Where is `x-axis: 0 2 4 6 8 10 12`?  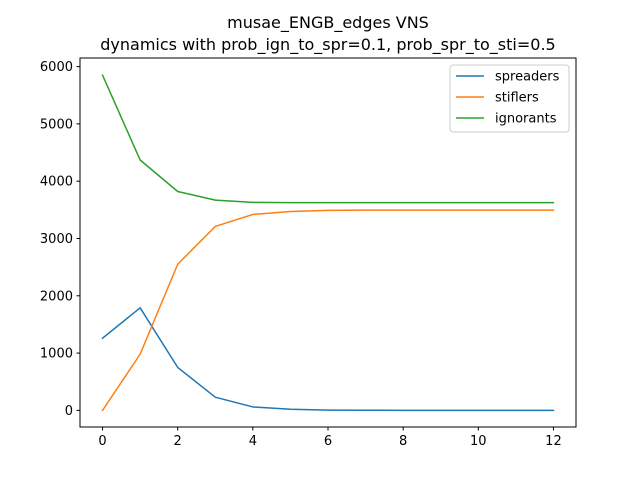 x-axis: 0 2 4 6 8 10 12 is located at coordinates (330, 438).